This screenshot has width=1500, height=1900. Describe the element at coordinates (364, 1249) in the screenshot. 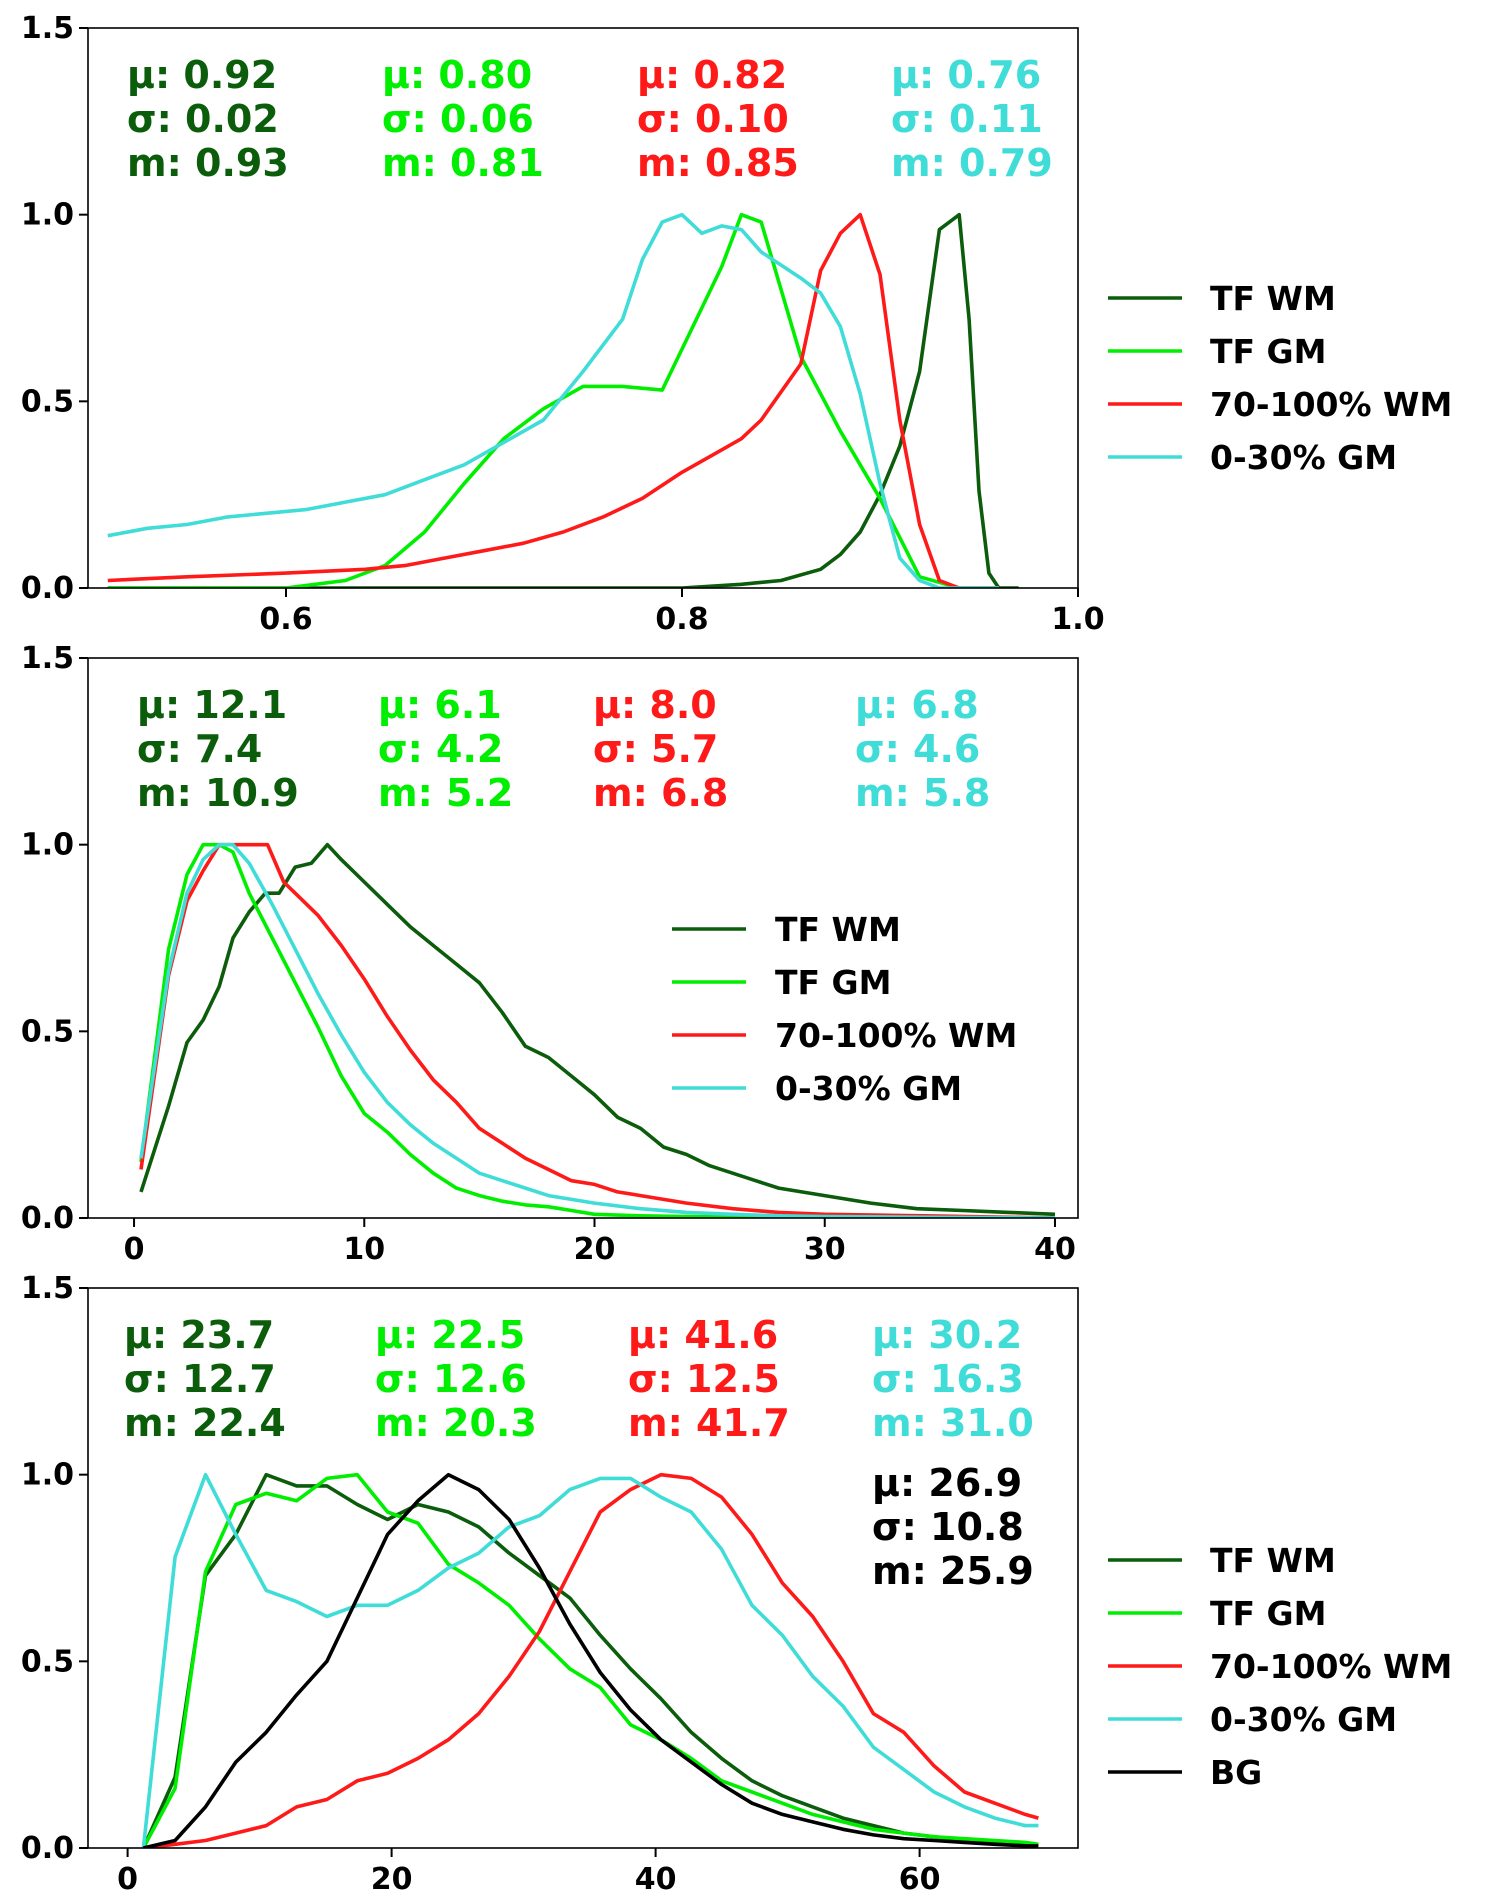

I see `x-tick-label: 10` at that location.